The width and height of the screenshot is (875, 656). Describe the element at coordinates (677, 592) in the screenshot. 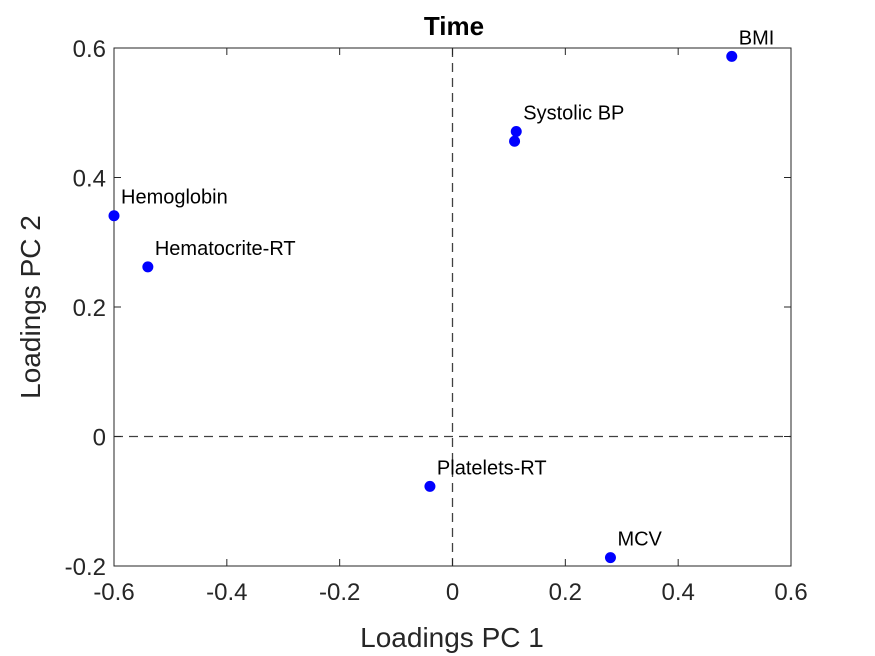

I see `x-tick-label: 0.4` at that location.